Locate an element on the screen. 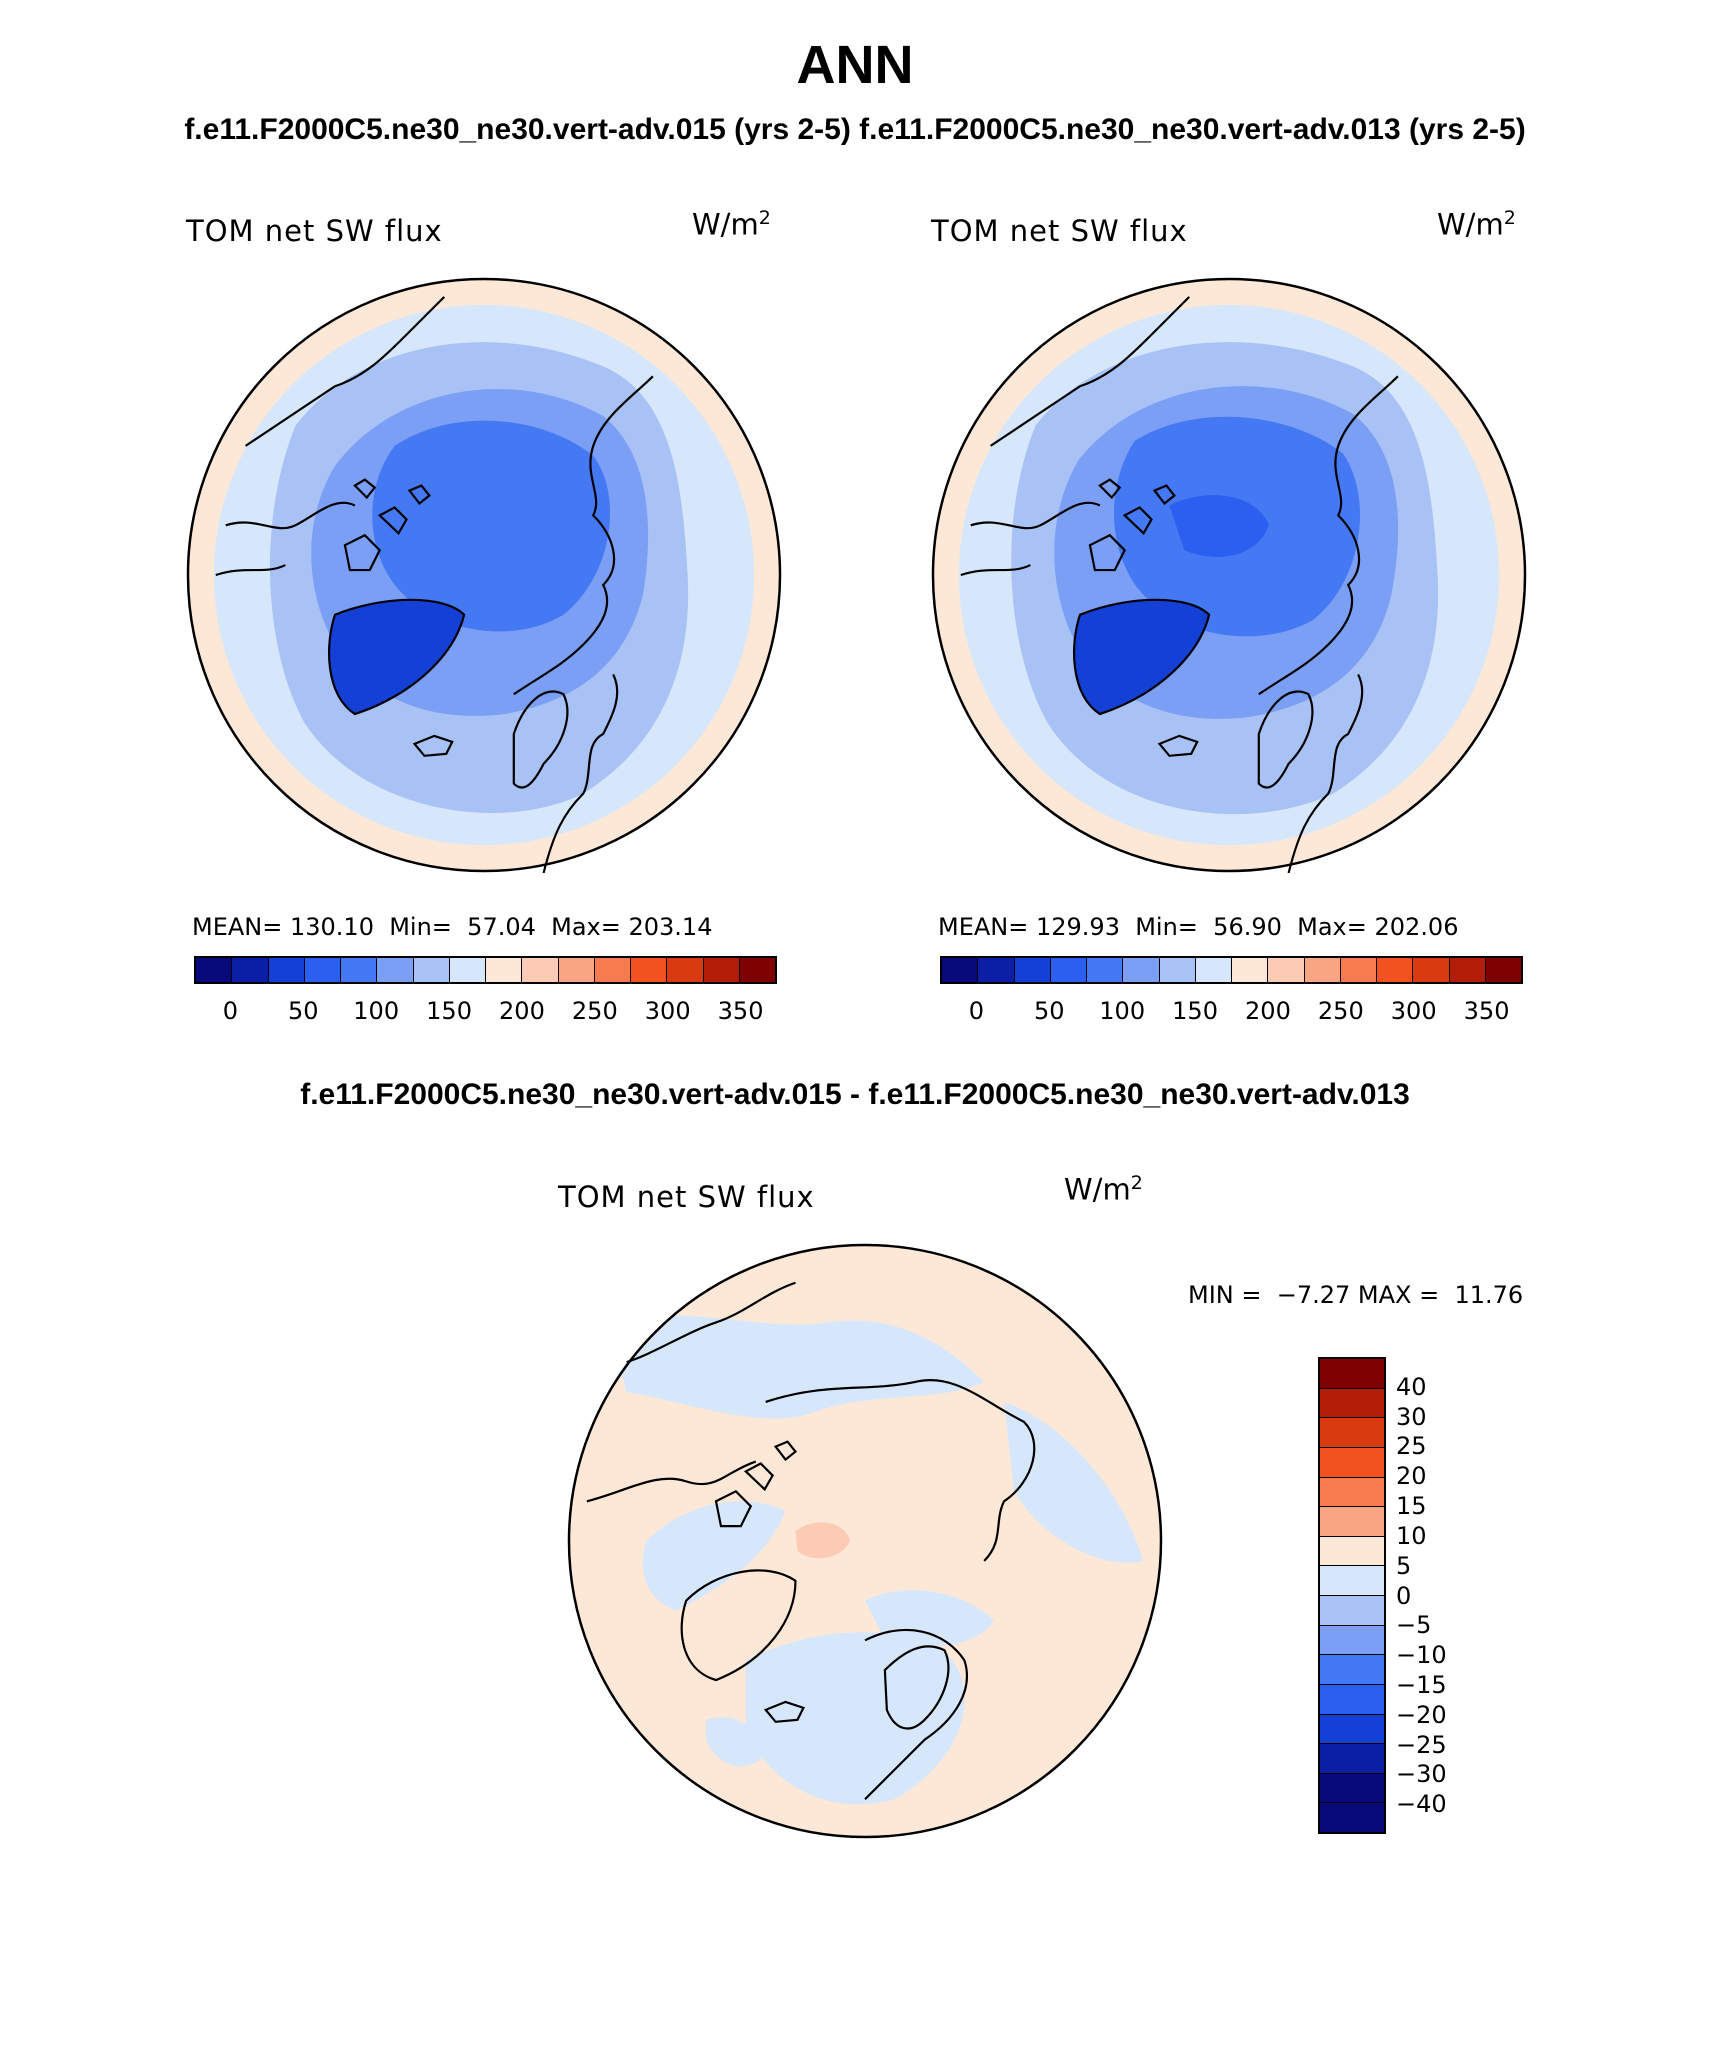  left-colorbar-tick-label: 300 is located at coordinates (667, 1011).